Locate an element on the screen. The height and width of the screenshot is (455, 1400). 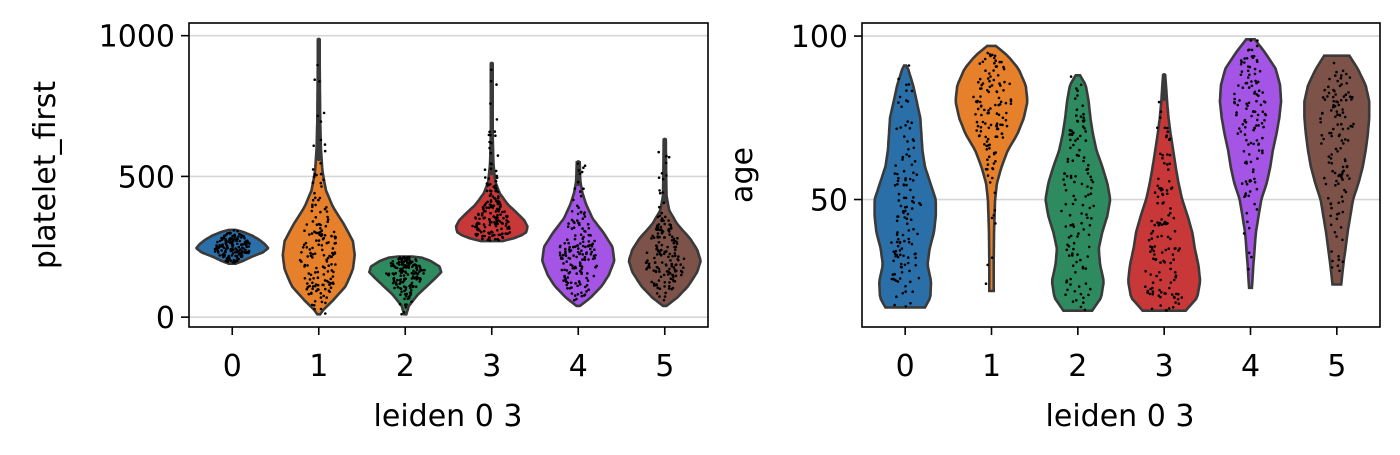
x-tick-label: 0 is located at coordinates (232, 366).